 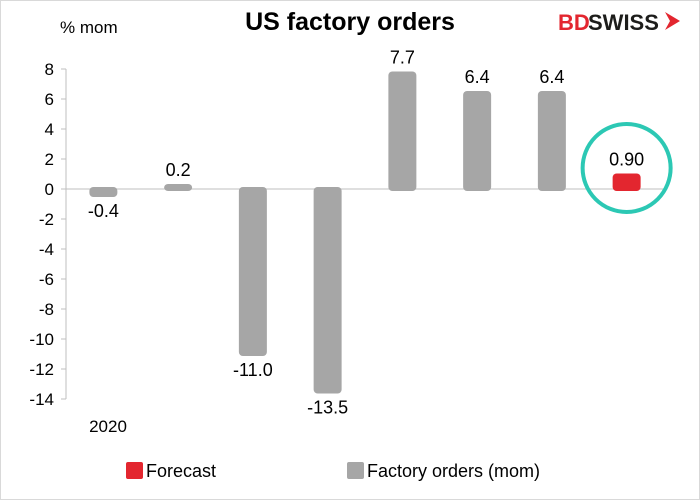 What do you see at coordinates (89, 27) in the screenshot?
I see `unit-label: % mom` at bounding box center [89, 27].